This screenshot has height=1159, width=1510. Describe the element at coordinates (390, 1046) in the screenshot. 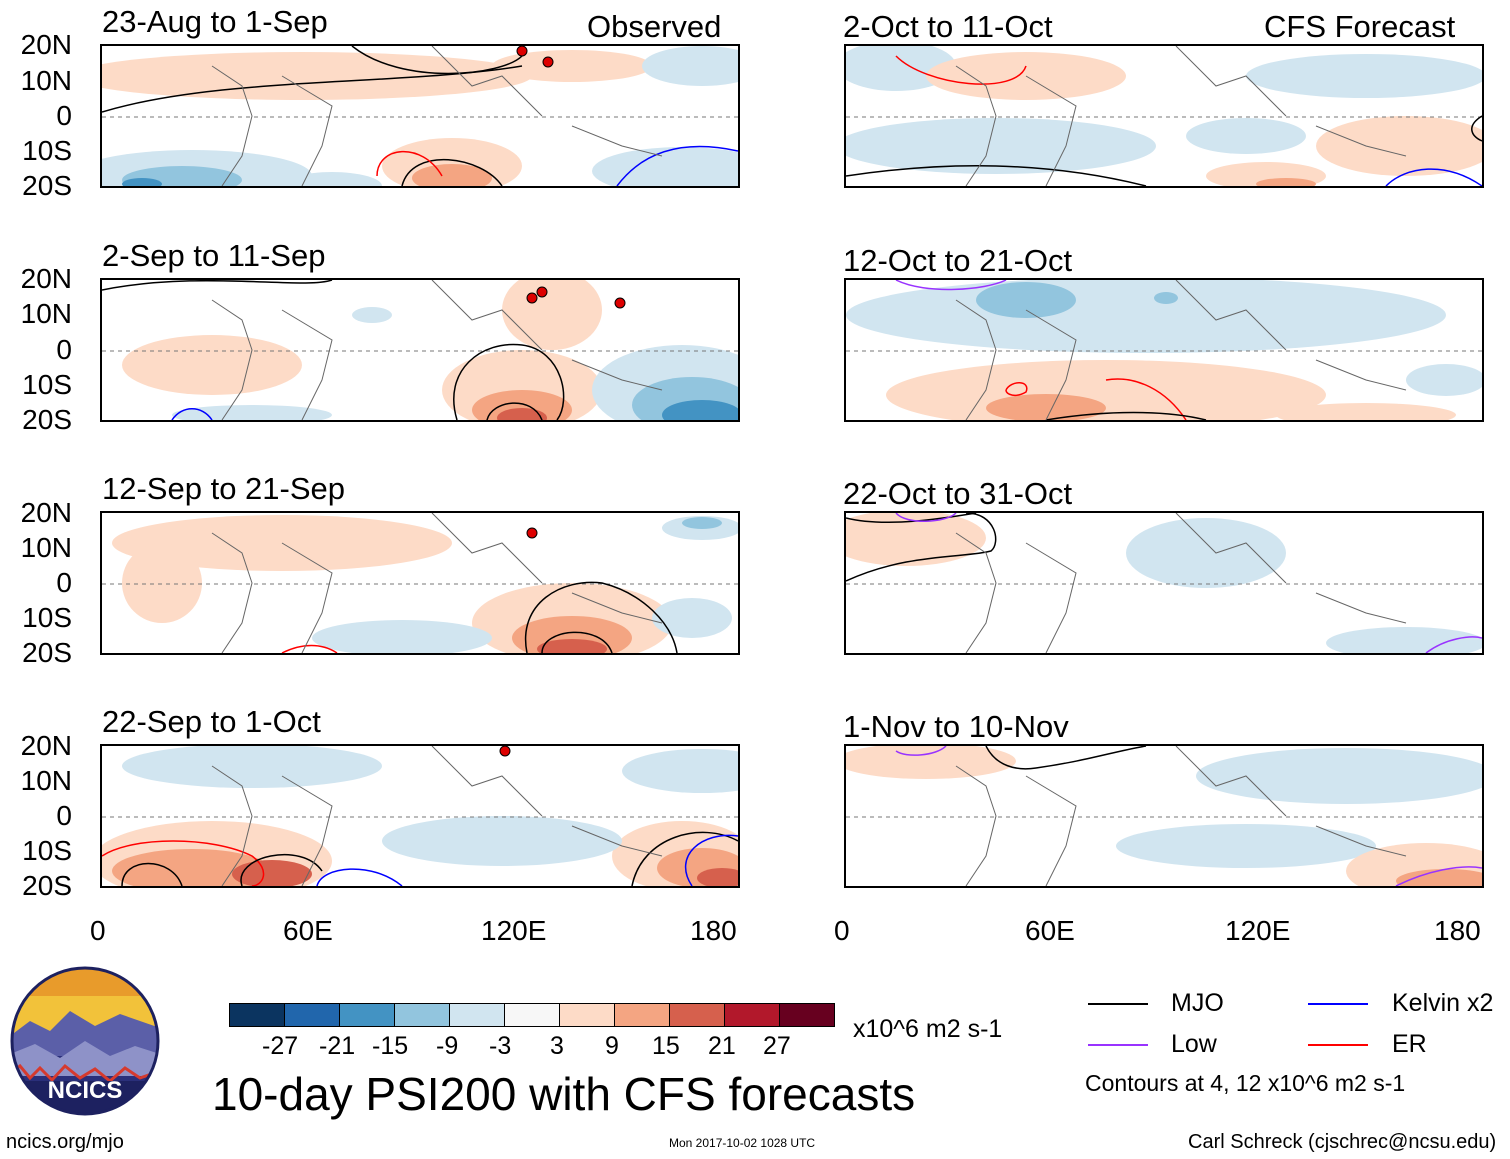

I see `colorbar-label: -15` at that location.